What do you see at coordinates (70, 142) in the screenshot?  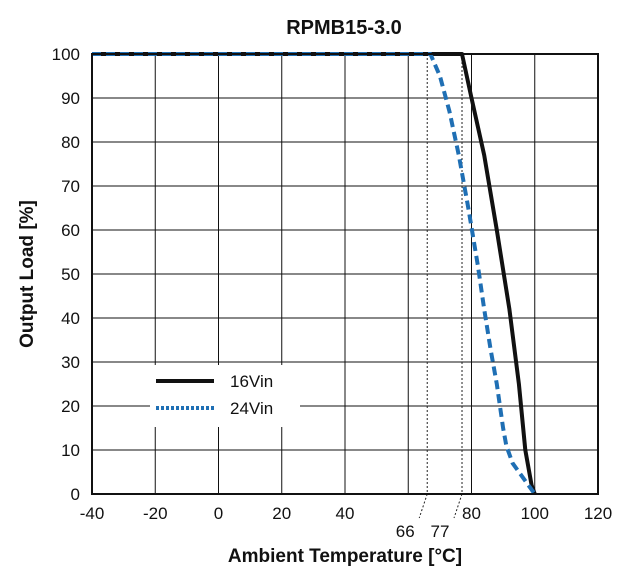 I see `y-tick-label: 80` at bounding box center [70, 142].